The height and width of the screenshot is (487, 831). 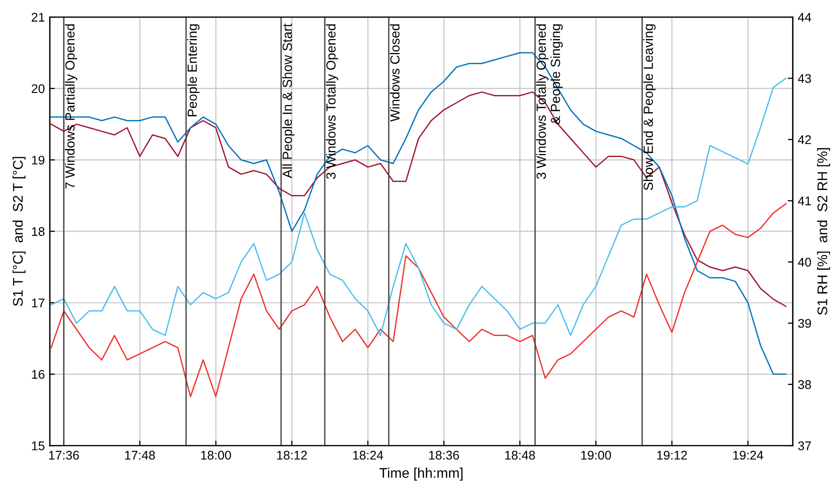 What do you see at coordinates (64, 455) in the screenshot?
I see `x-tick-label: 17:36` at bounding box center [64, 455].